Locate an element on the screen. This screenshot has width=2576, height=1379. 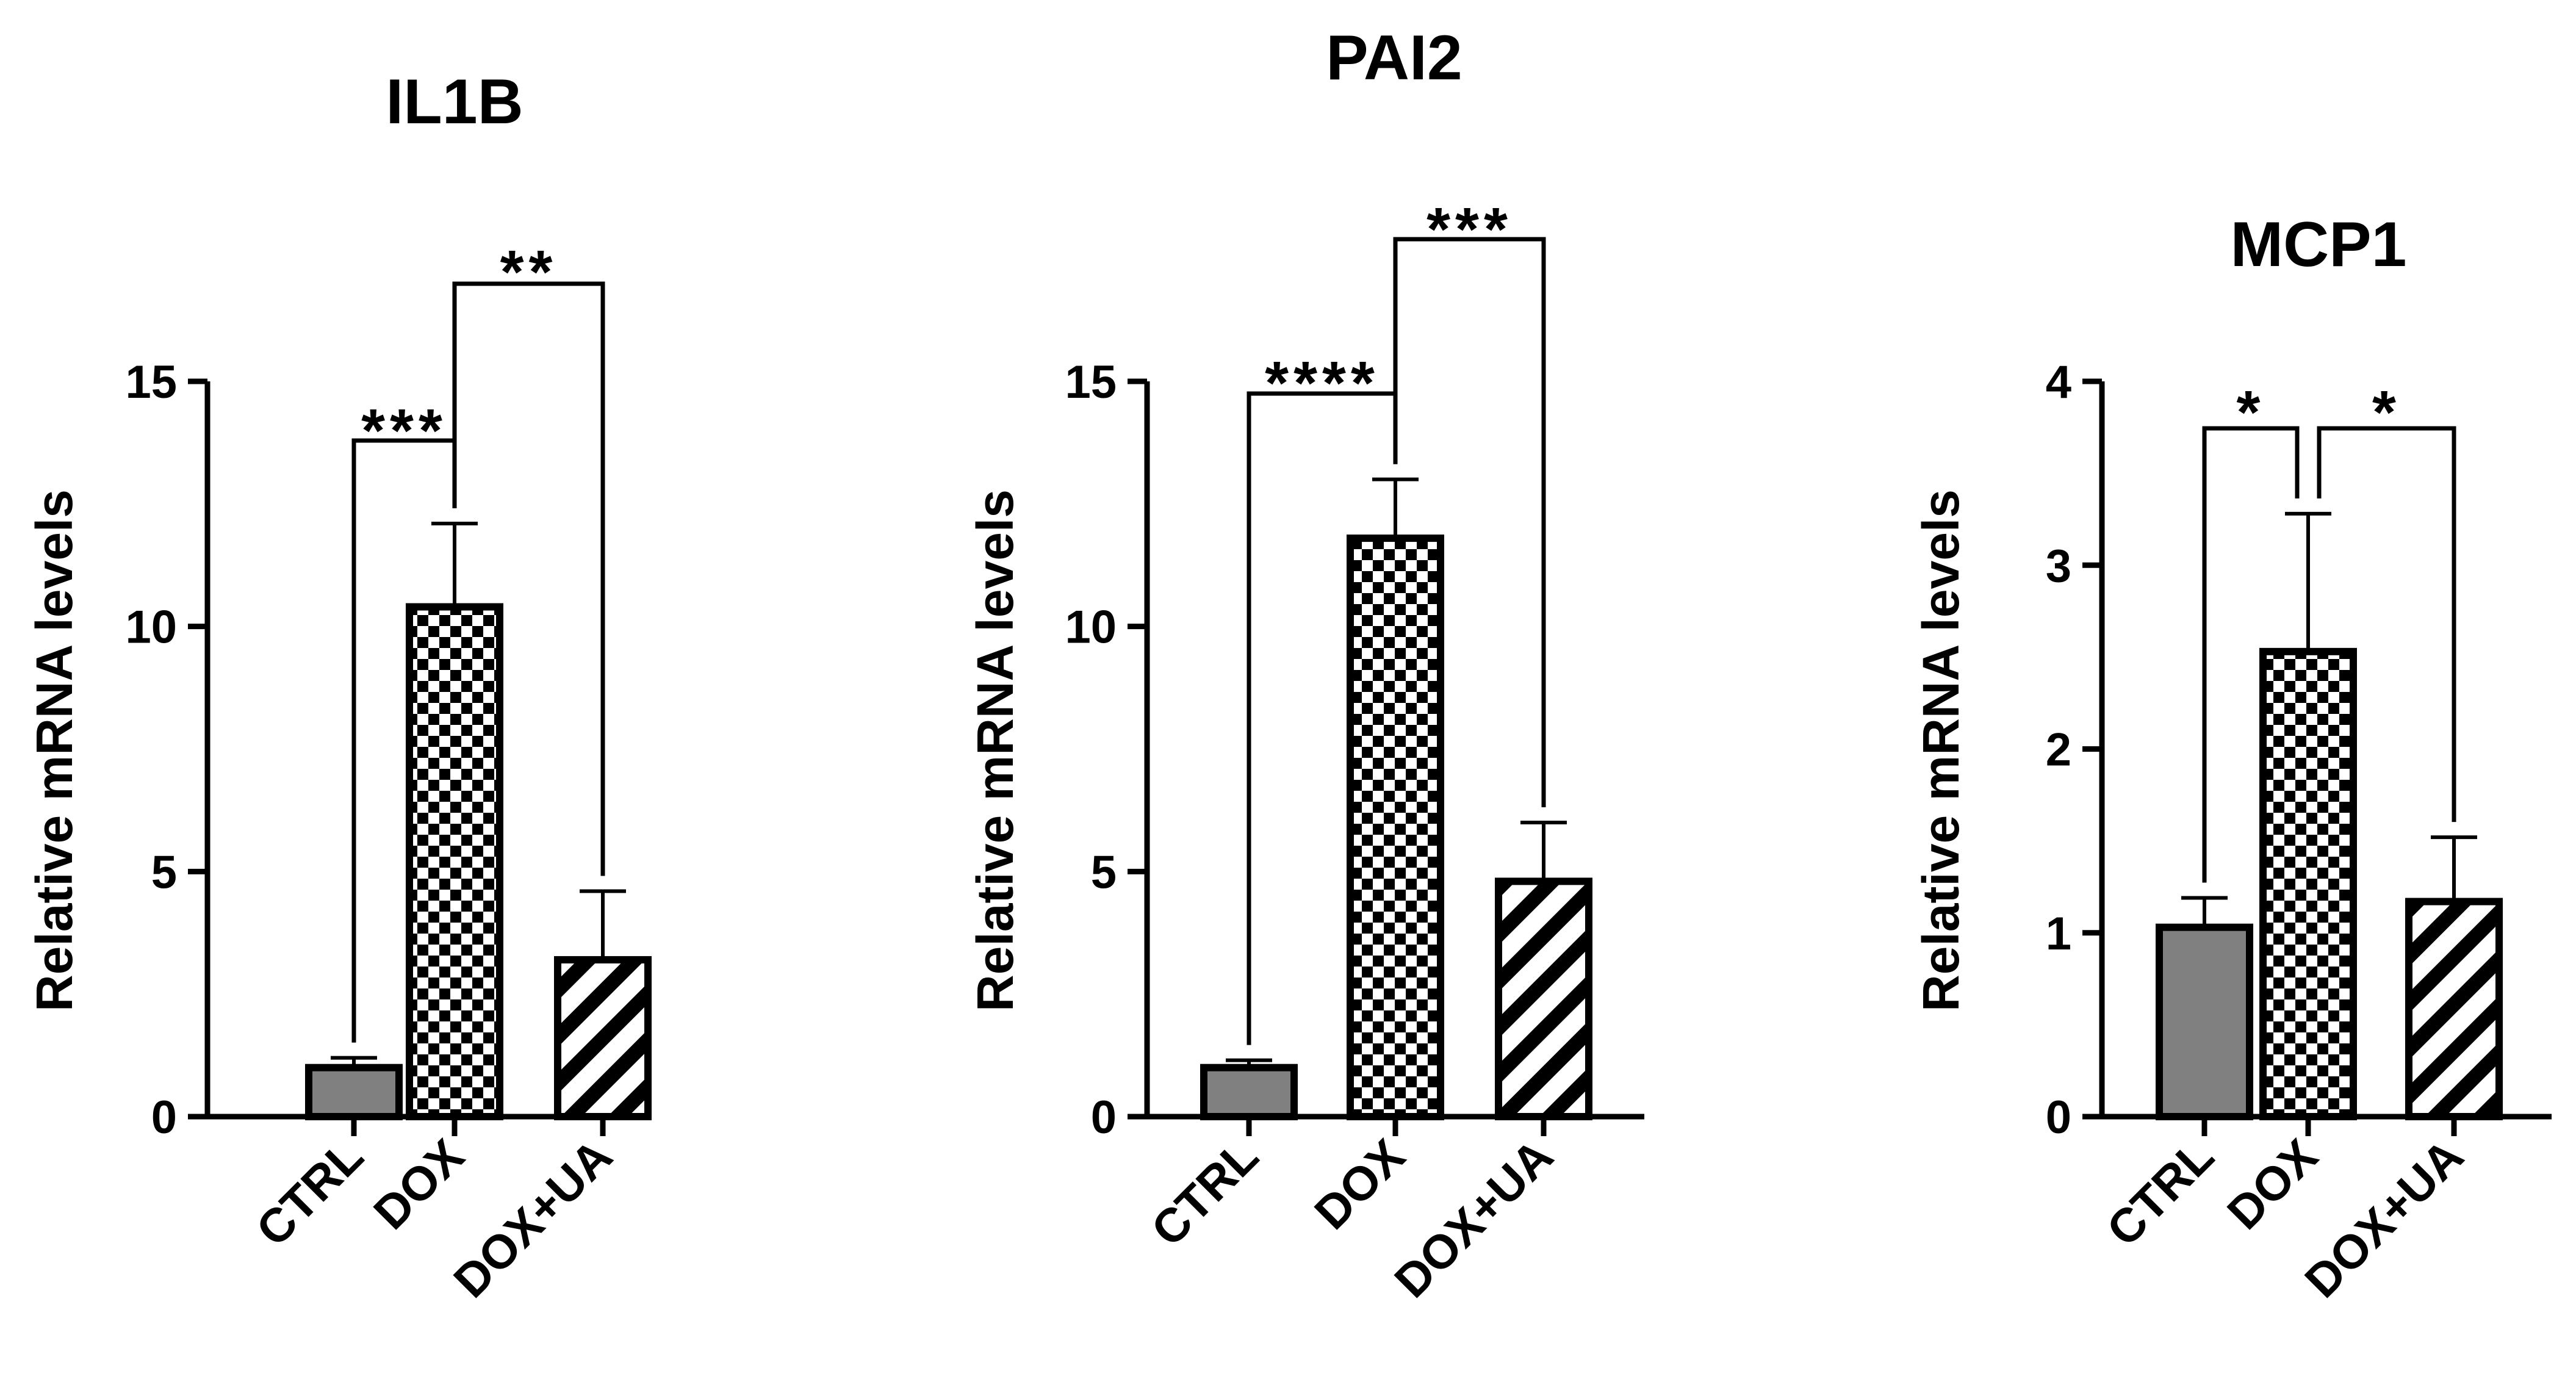
y-tick-label: 2 is located at coordinates (2058, 750).